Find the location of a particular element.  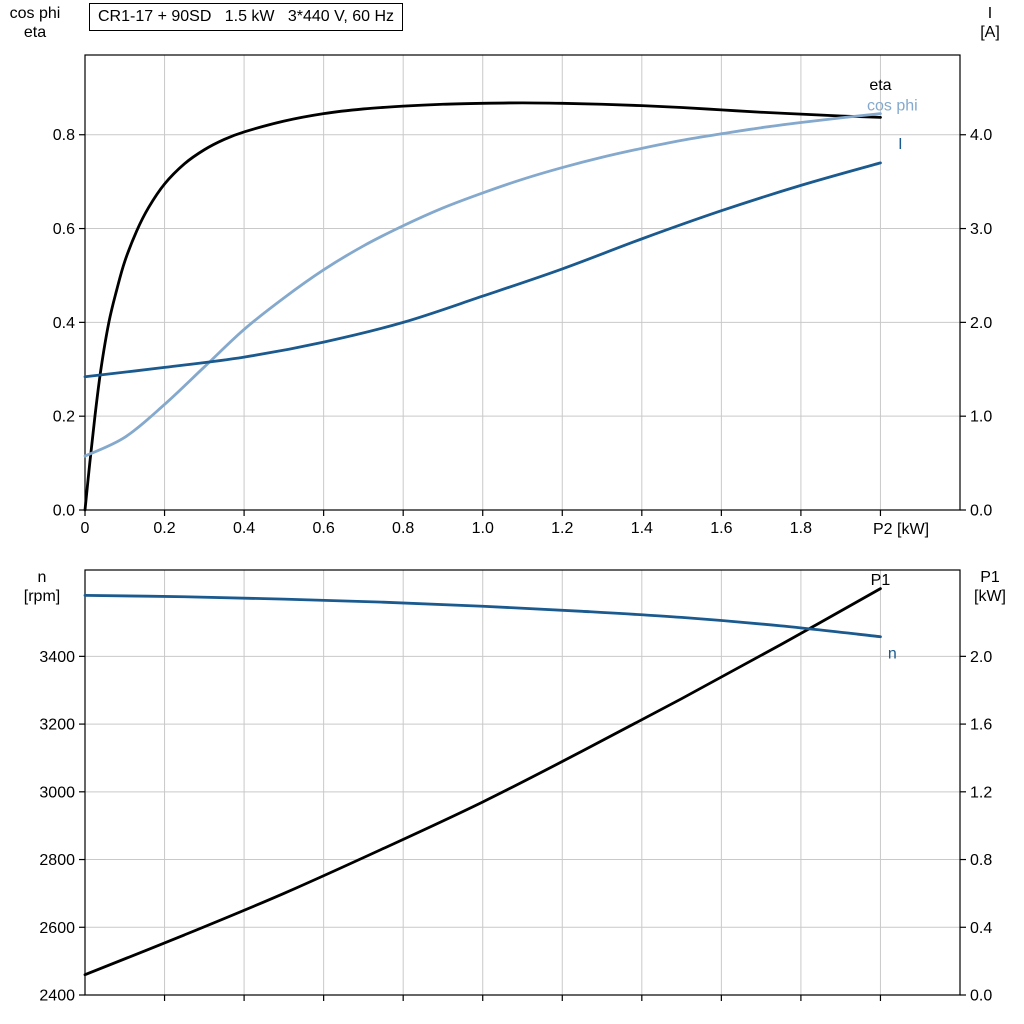

svg-text: 3400 is located at coordinates (57, 657).